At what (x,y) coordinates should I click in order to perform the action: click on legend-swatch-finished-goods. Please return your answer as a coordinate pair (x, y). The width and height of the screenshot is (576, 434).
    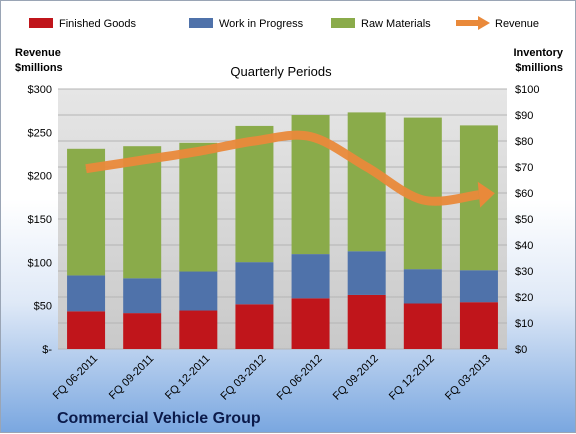
    Looking at the image, I should click on (41, 23).